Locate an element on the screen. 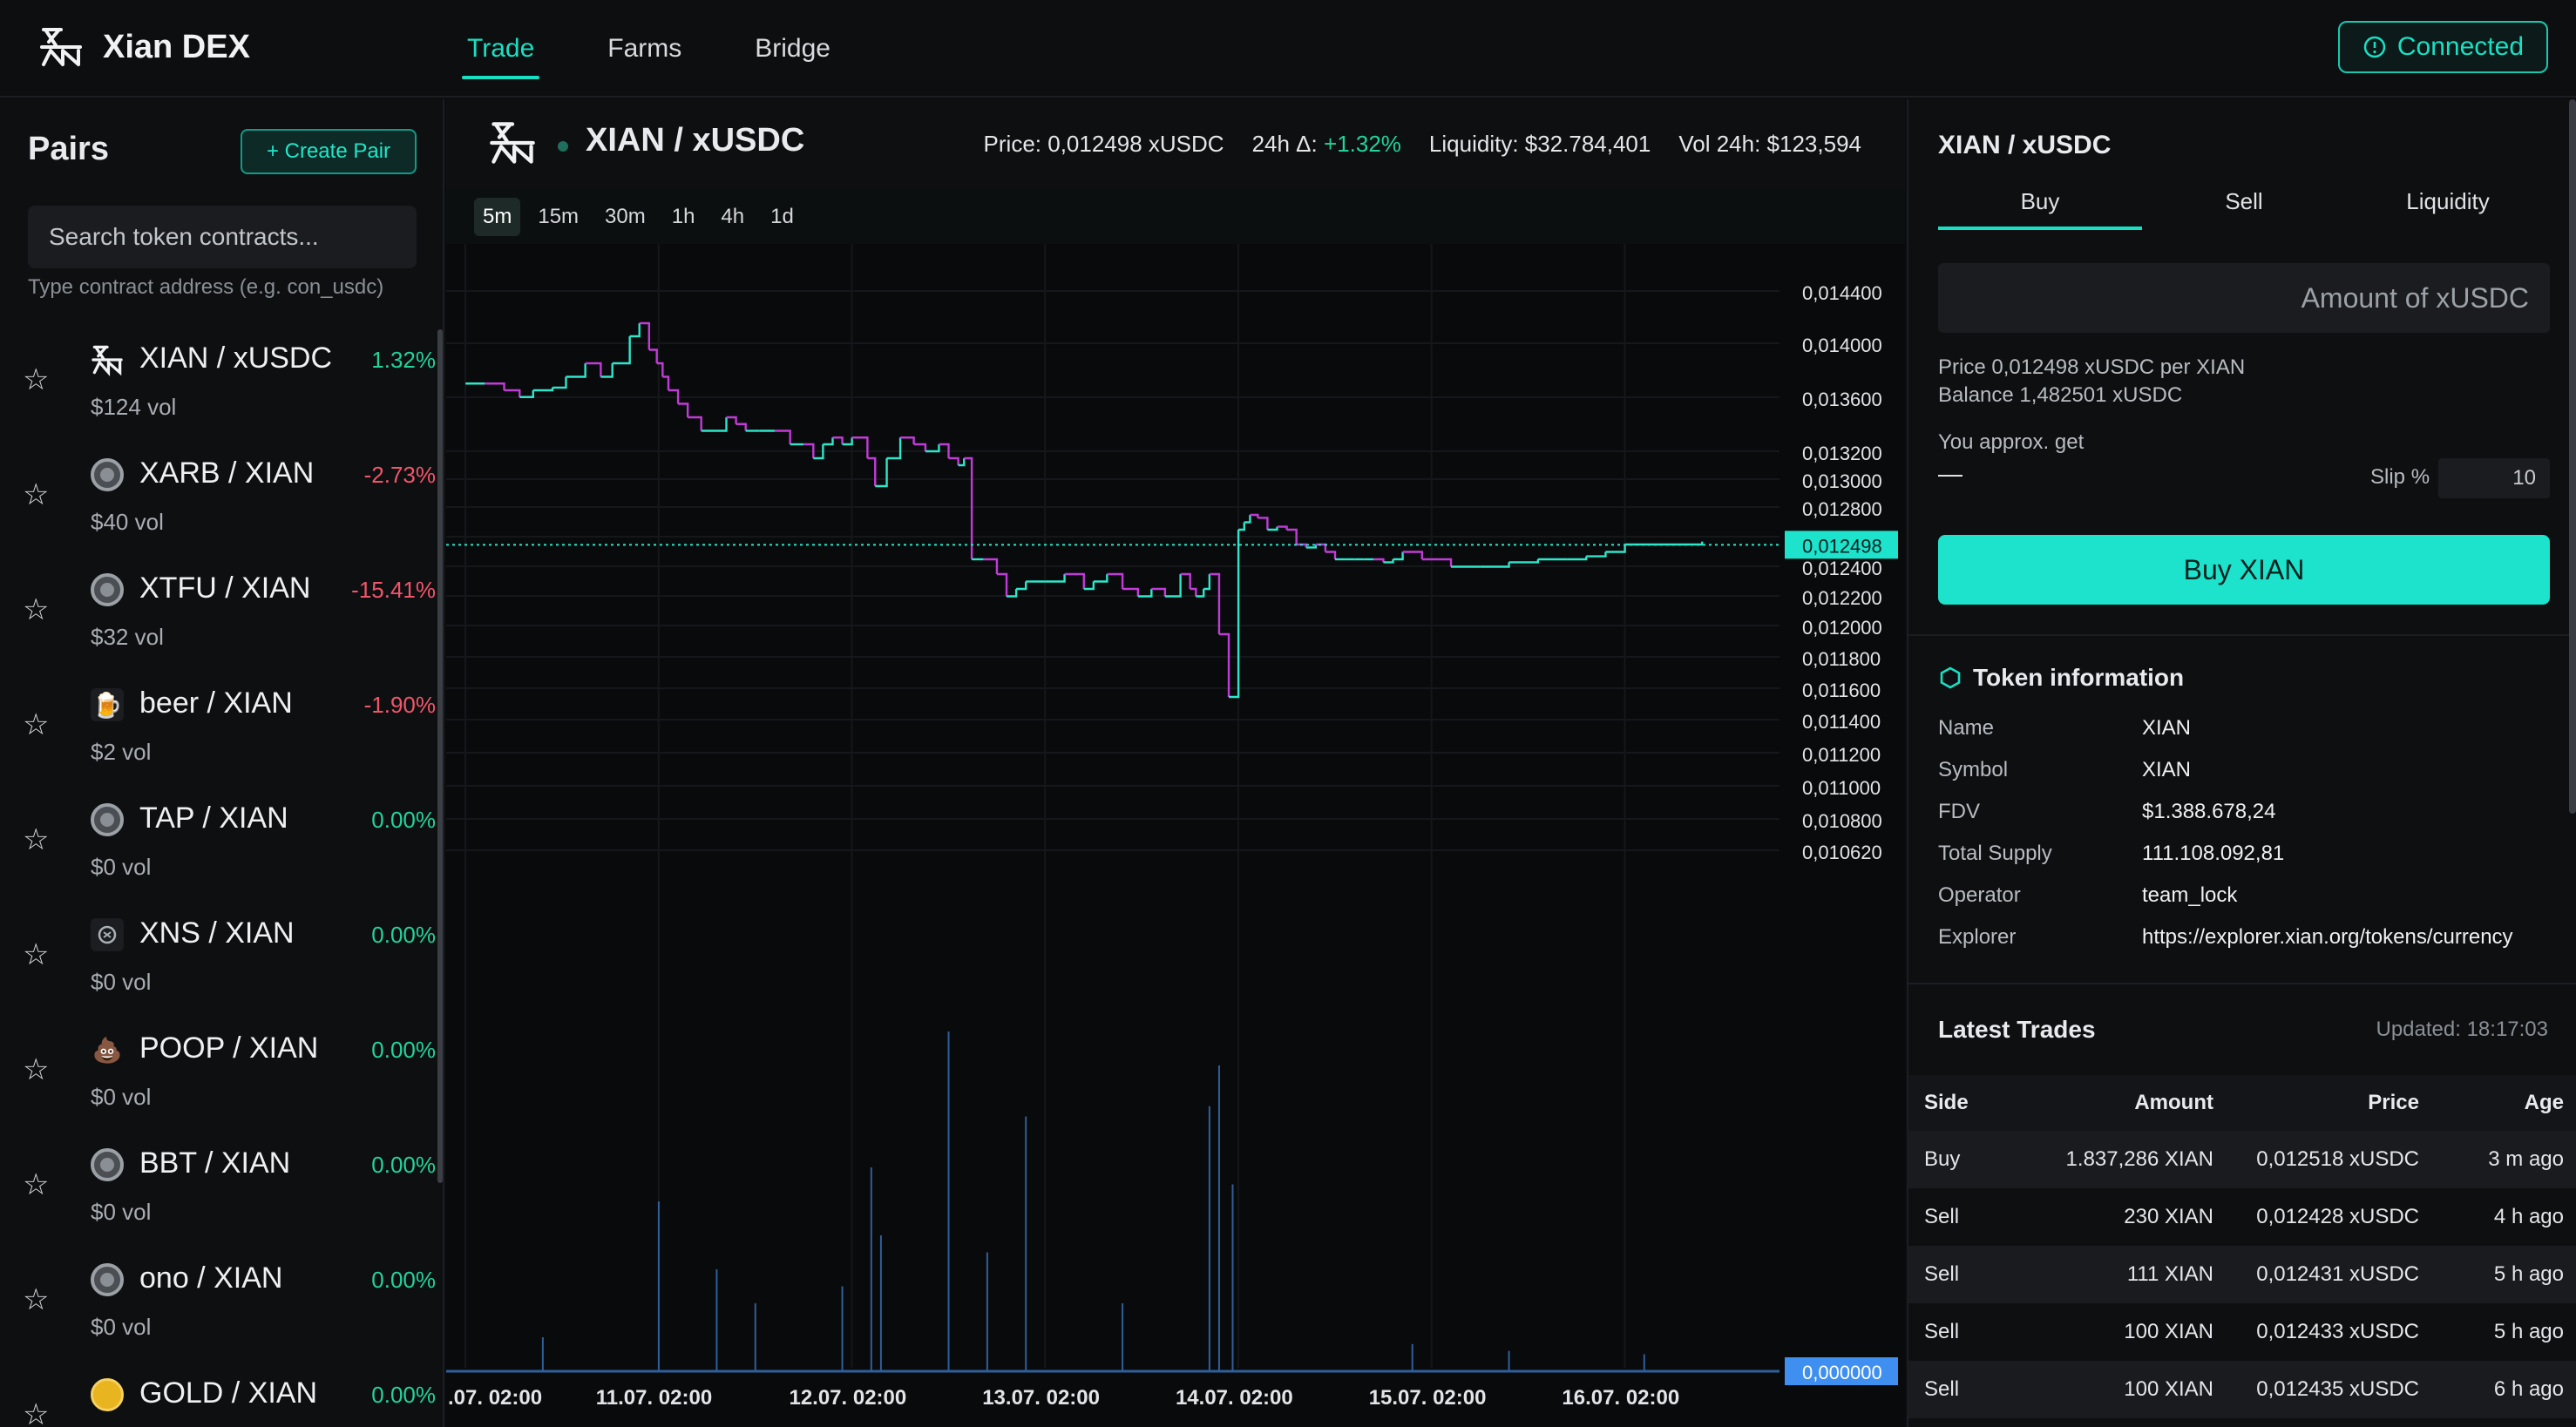 This screenshot has width=2576, height=1427. pair-volume: $124 vol is located at coordinates (134, 407).